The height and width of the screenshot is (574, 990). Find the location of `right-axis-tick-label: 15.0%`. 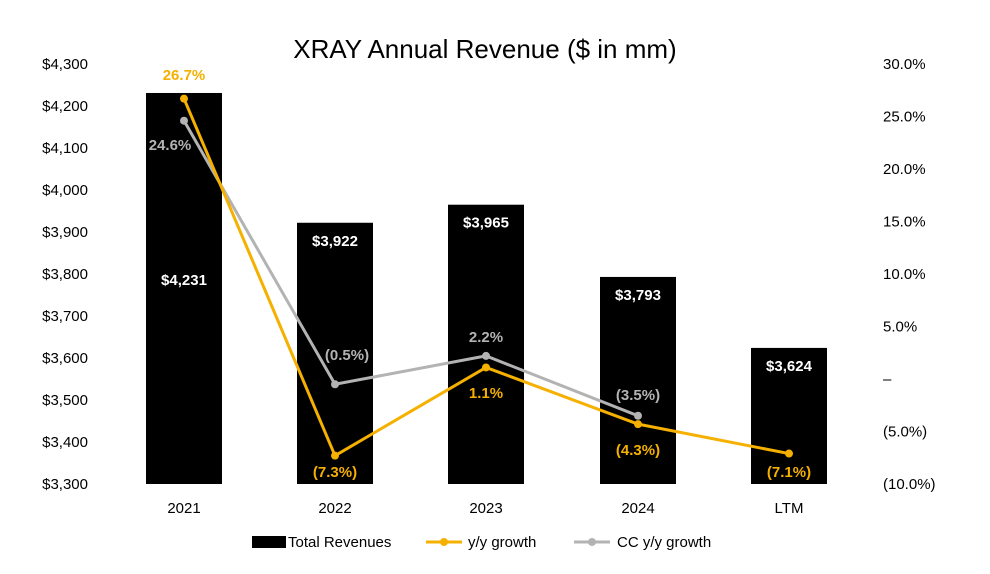

right-axis-tick-label: 15.0% is located at coordinates (904, 222).